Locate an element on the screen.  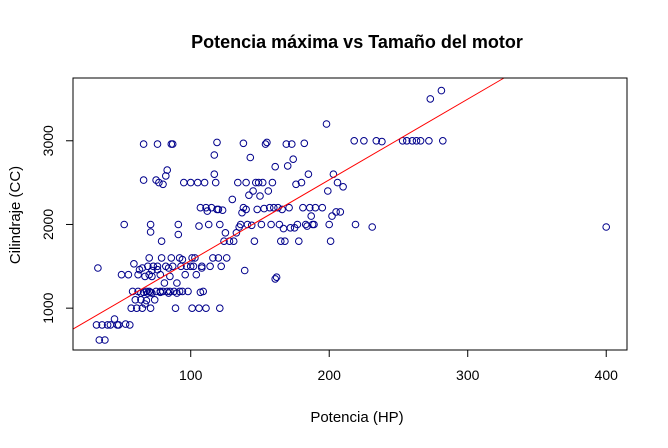
x-tick-label: 300 is located at coordinates (468, 375).